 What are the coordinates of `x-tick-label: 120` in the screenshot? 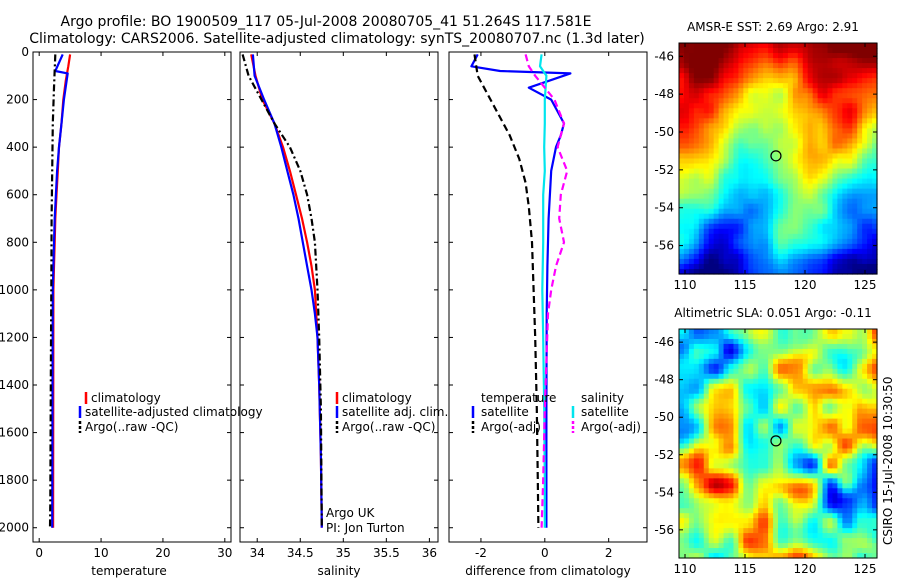 It's located at (805, 285).